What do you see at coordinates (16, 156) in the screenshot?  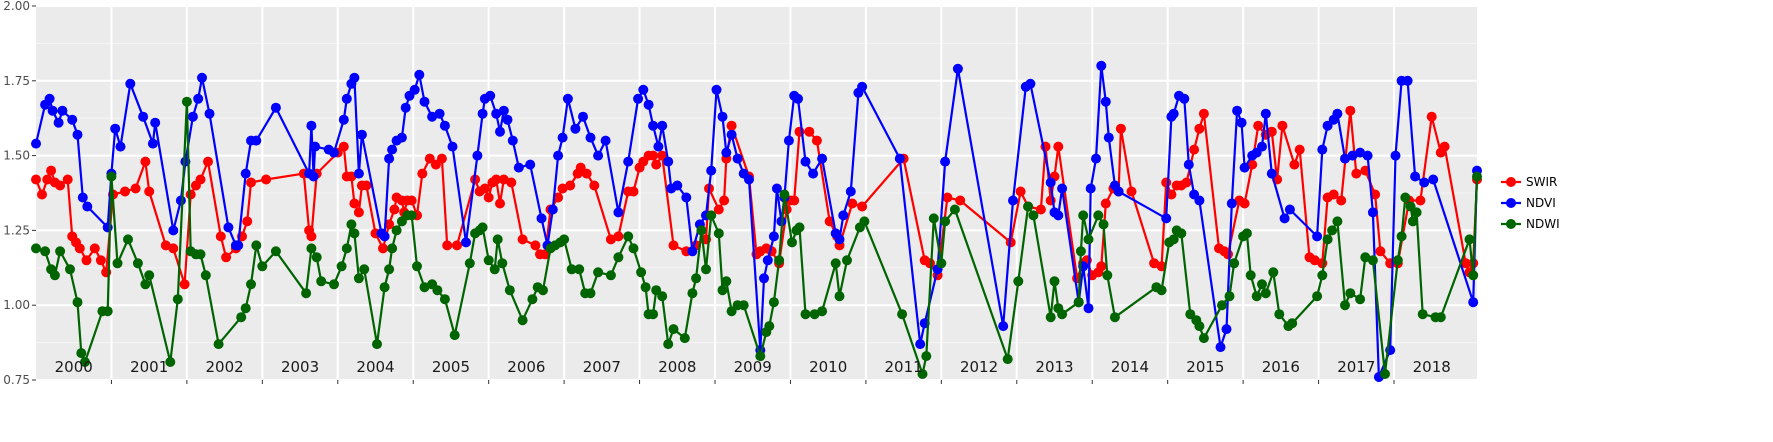 I see `y-tick-label: 1.50` at bounding box center [16, 156].